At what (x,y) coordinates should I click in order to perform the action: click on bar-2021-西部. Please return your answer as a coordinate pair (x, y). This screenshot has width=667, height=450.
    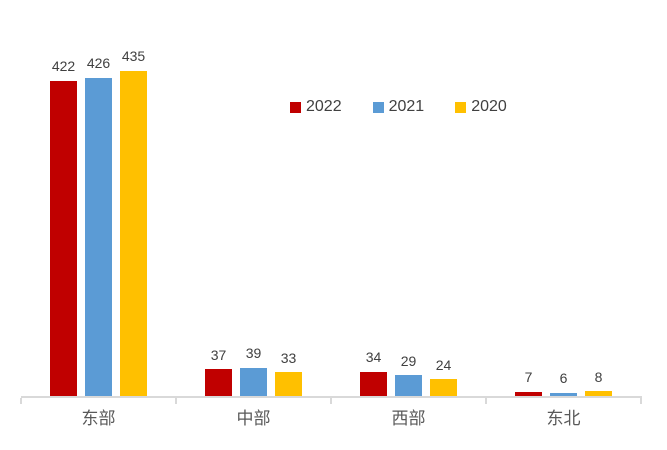
    Looking at the image, I should click on (408, 386).